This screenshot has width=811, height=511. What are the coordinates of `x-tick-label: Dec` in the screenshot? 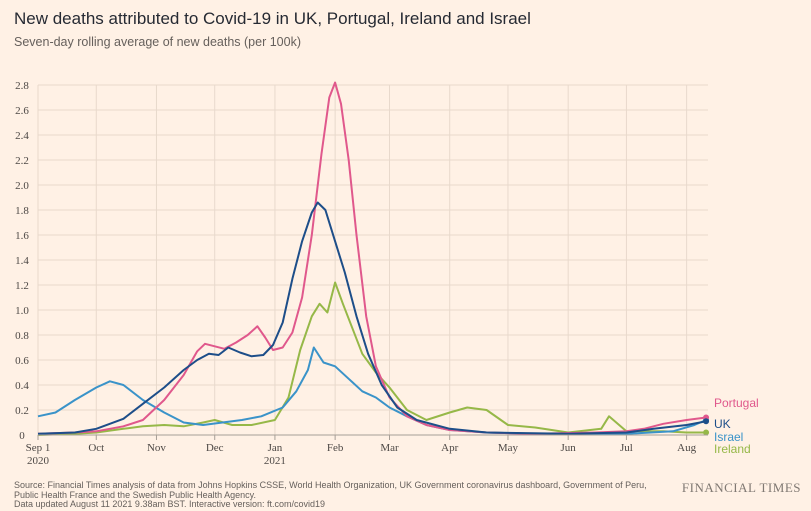 It's located at (215, 448).